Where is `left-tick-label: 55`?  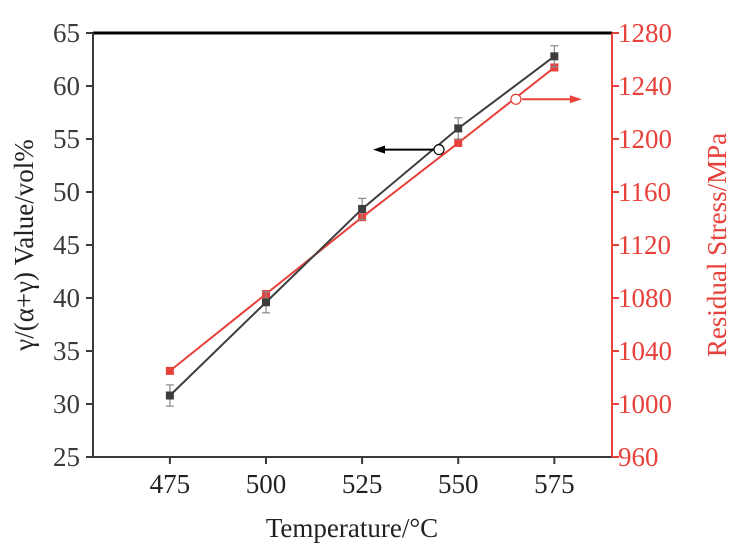 left-tick-label: 55 is located at coordinates (66, 139).